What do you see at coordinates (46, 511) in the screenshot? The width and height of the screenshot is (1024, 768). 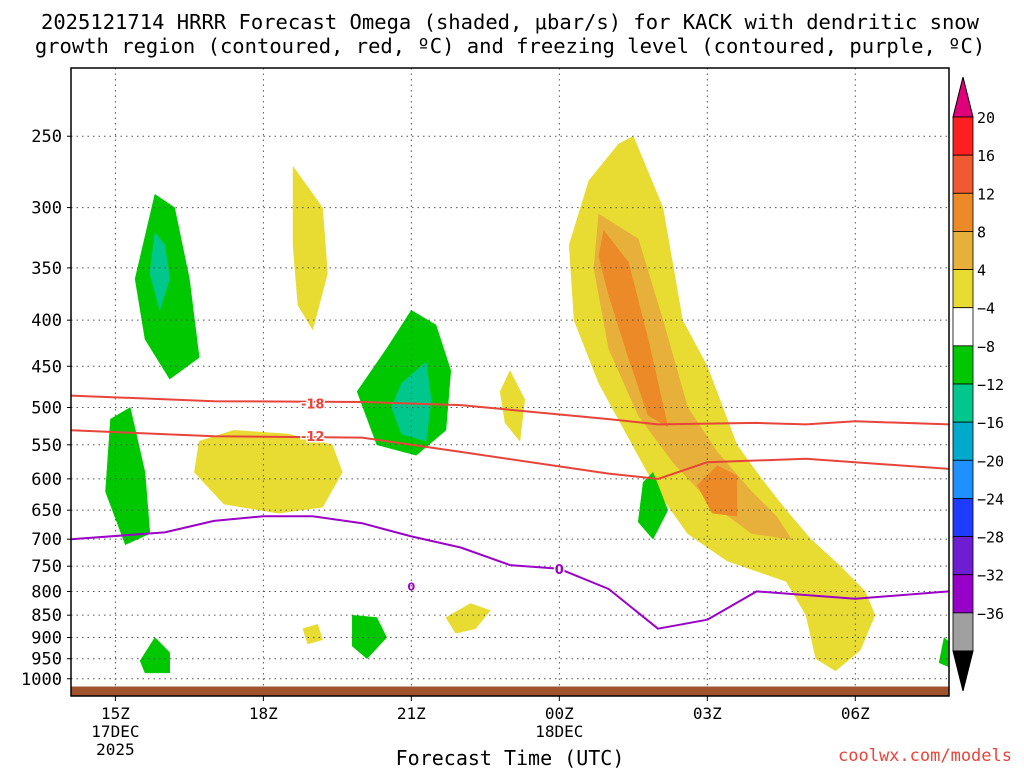 I see `y-tick-label-650: 650` at bounding box center [46, 511].